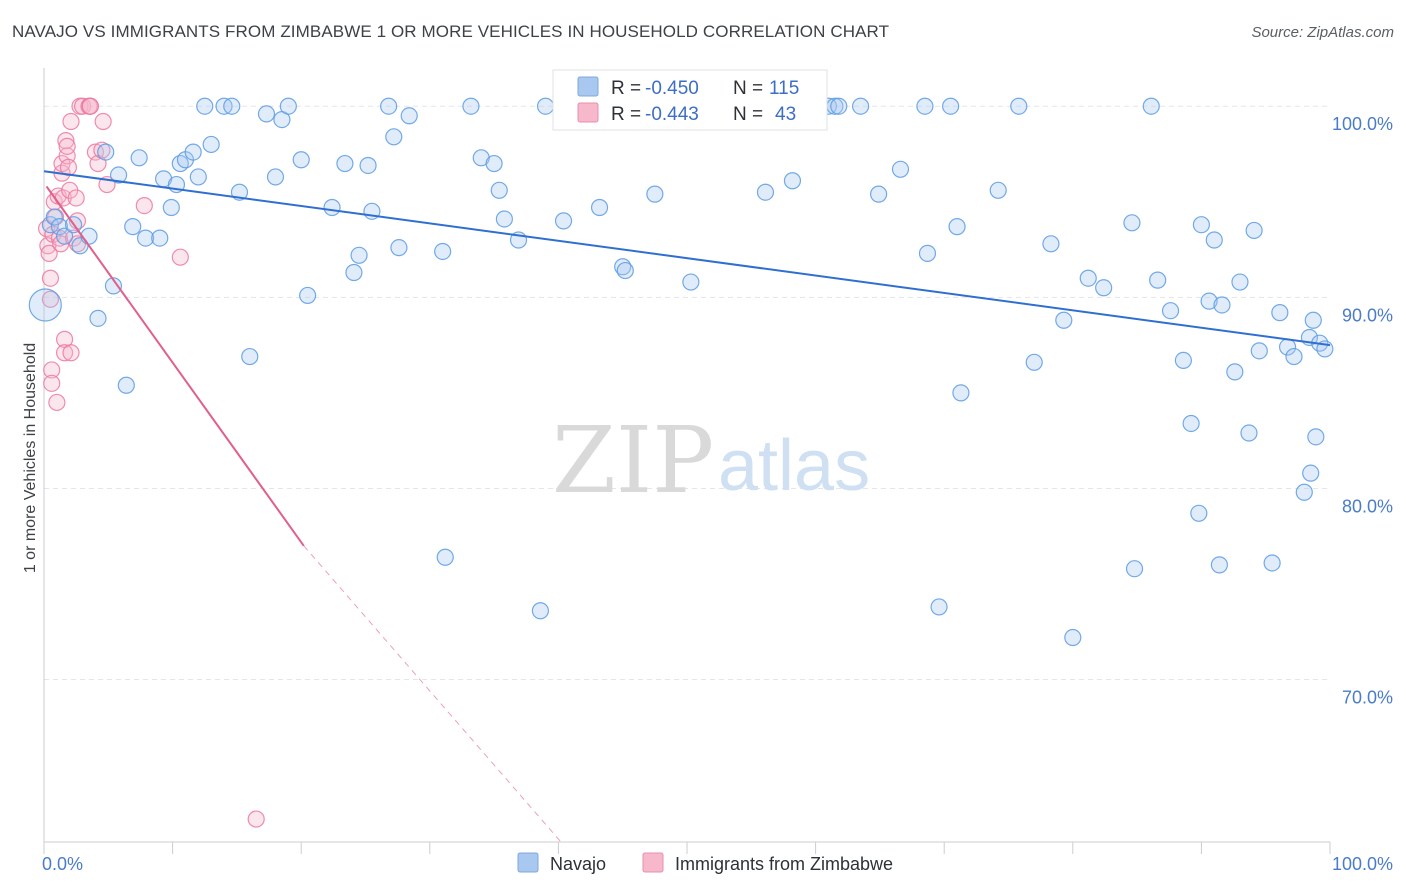  What do you see at coordinates (633, 460) in the screenshot?
I see `watermark-zip: ZIP` at bounding box center [633, 460].